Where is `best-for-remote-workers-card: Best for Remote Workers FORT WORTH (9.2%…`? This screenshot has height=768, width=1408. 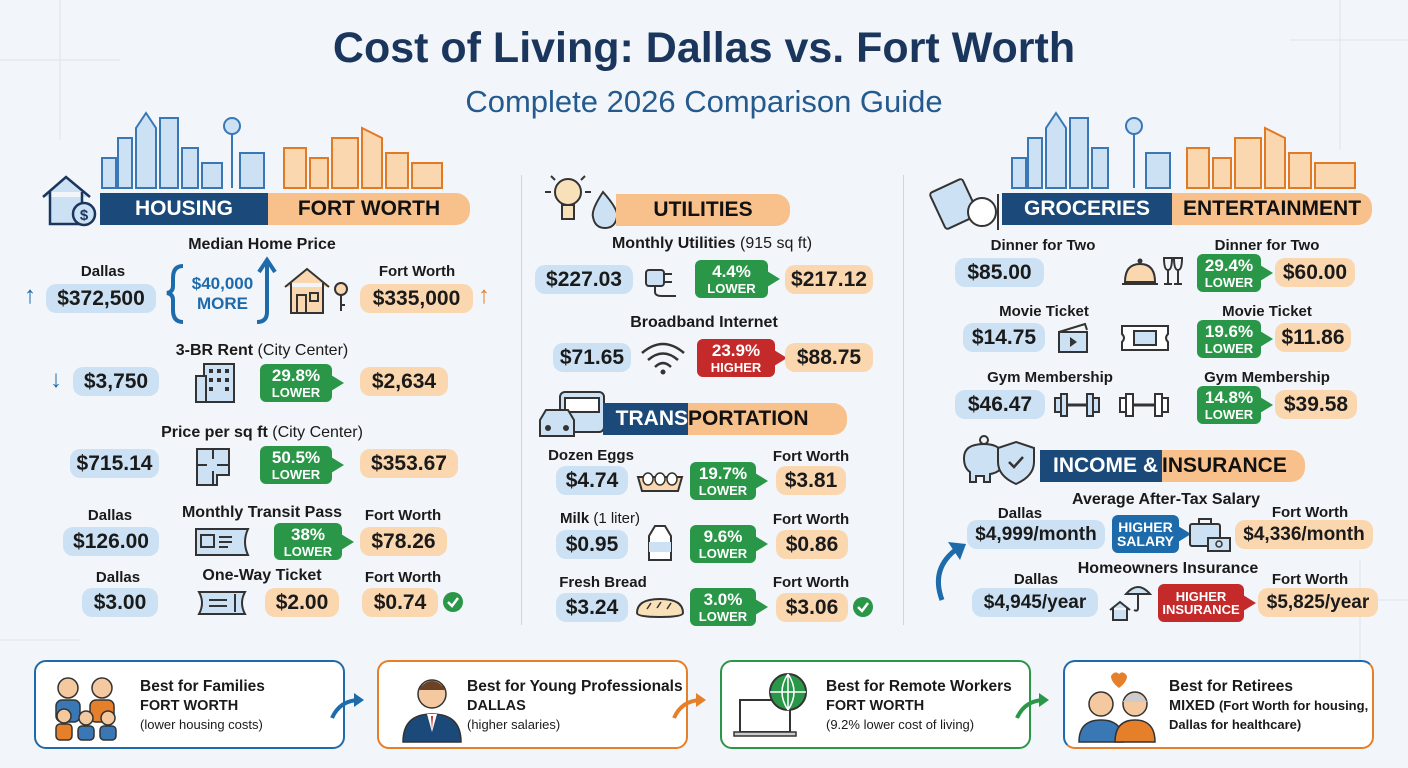 best-for-remote-workers-card: Best for Remote Workers FORT WORTH (9.2%… is located at coordinates (875, 704).